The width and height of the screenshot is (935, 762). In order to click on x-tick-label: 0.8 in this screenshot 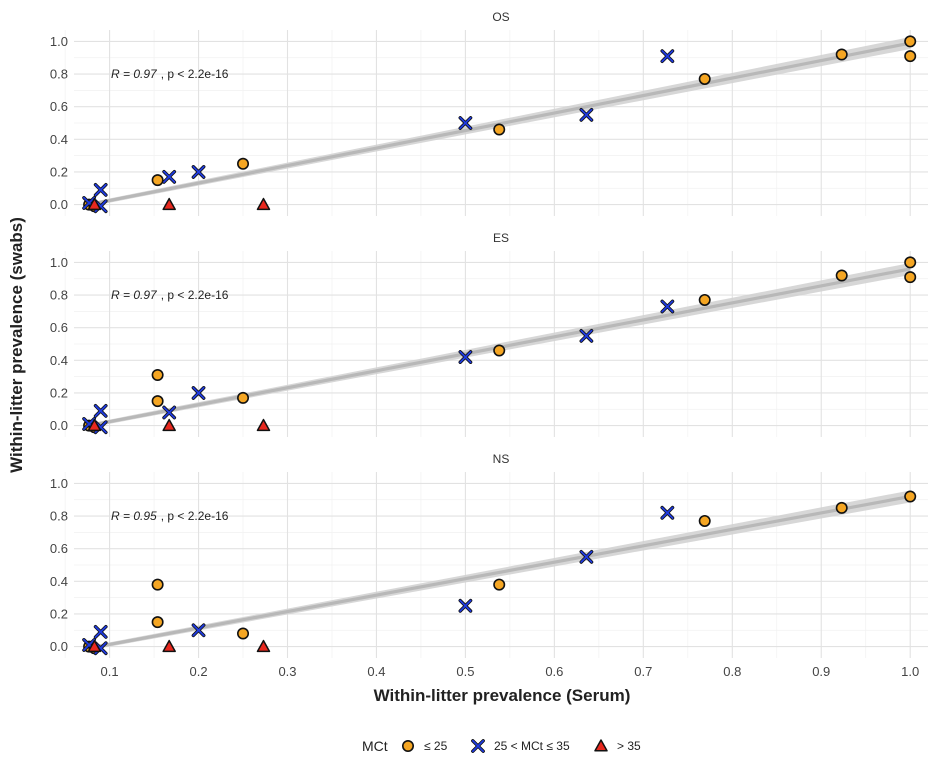, I will do `click(732, 671)`.